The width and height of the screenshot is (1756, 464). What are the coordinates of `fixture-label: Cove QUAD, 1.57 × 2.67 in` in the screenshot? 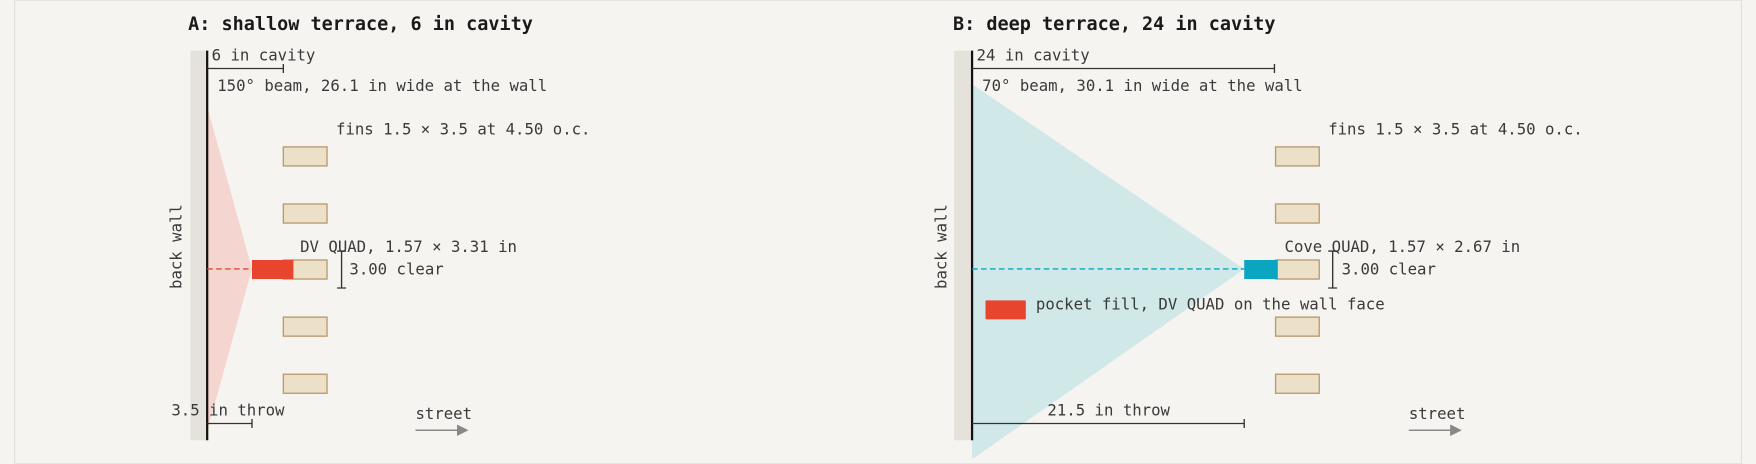 It's located at (1403, 246).